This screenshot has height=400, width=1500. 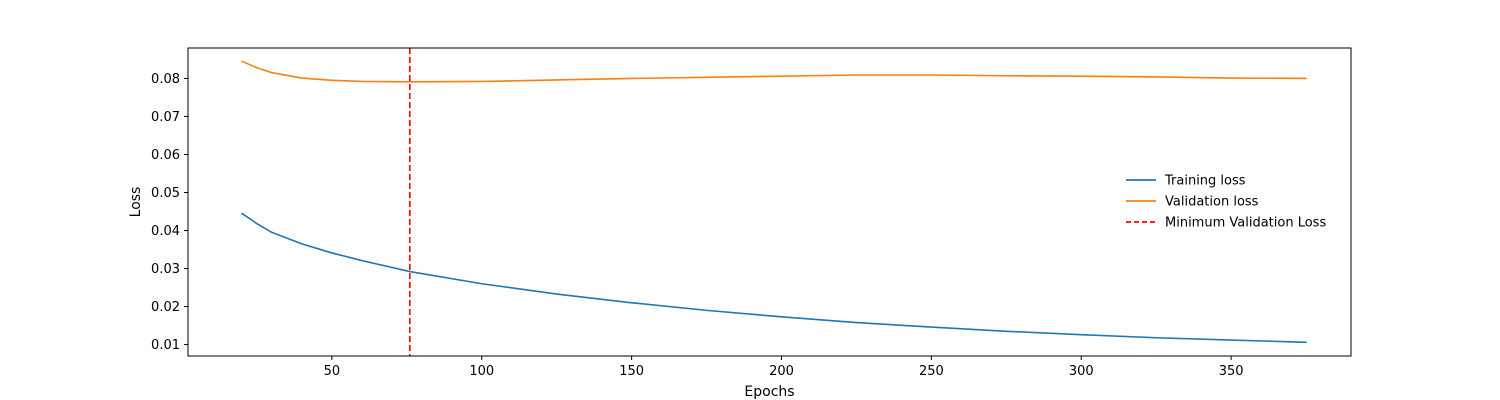 What do you see at coordinates (774, 71) in the screenshot?
I see `series-line-validation-loss` at bounding box center [774, 71].